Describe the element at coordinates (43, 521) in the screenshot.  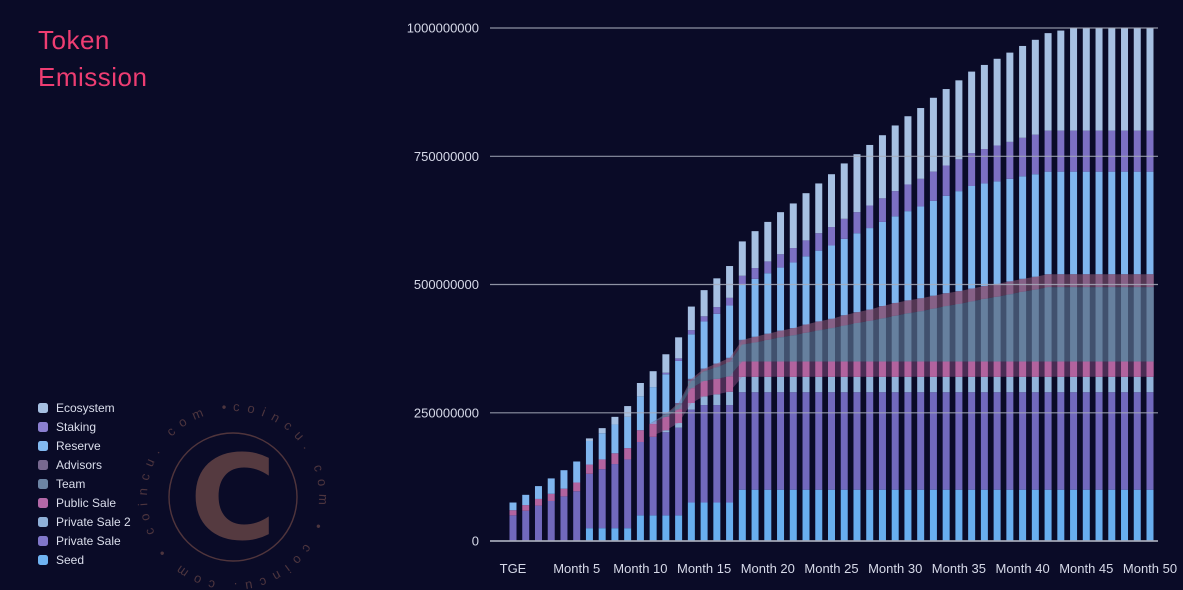
I see `legend-color-chip` at that location.